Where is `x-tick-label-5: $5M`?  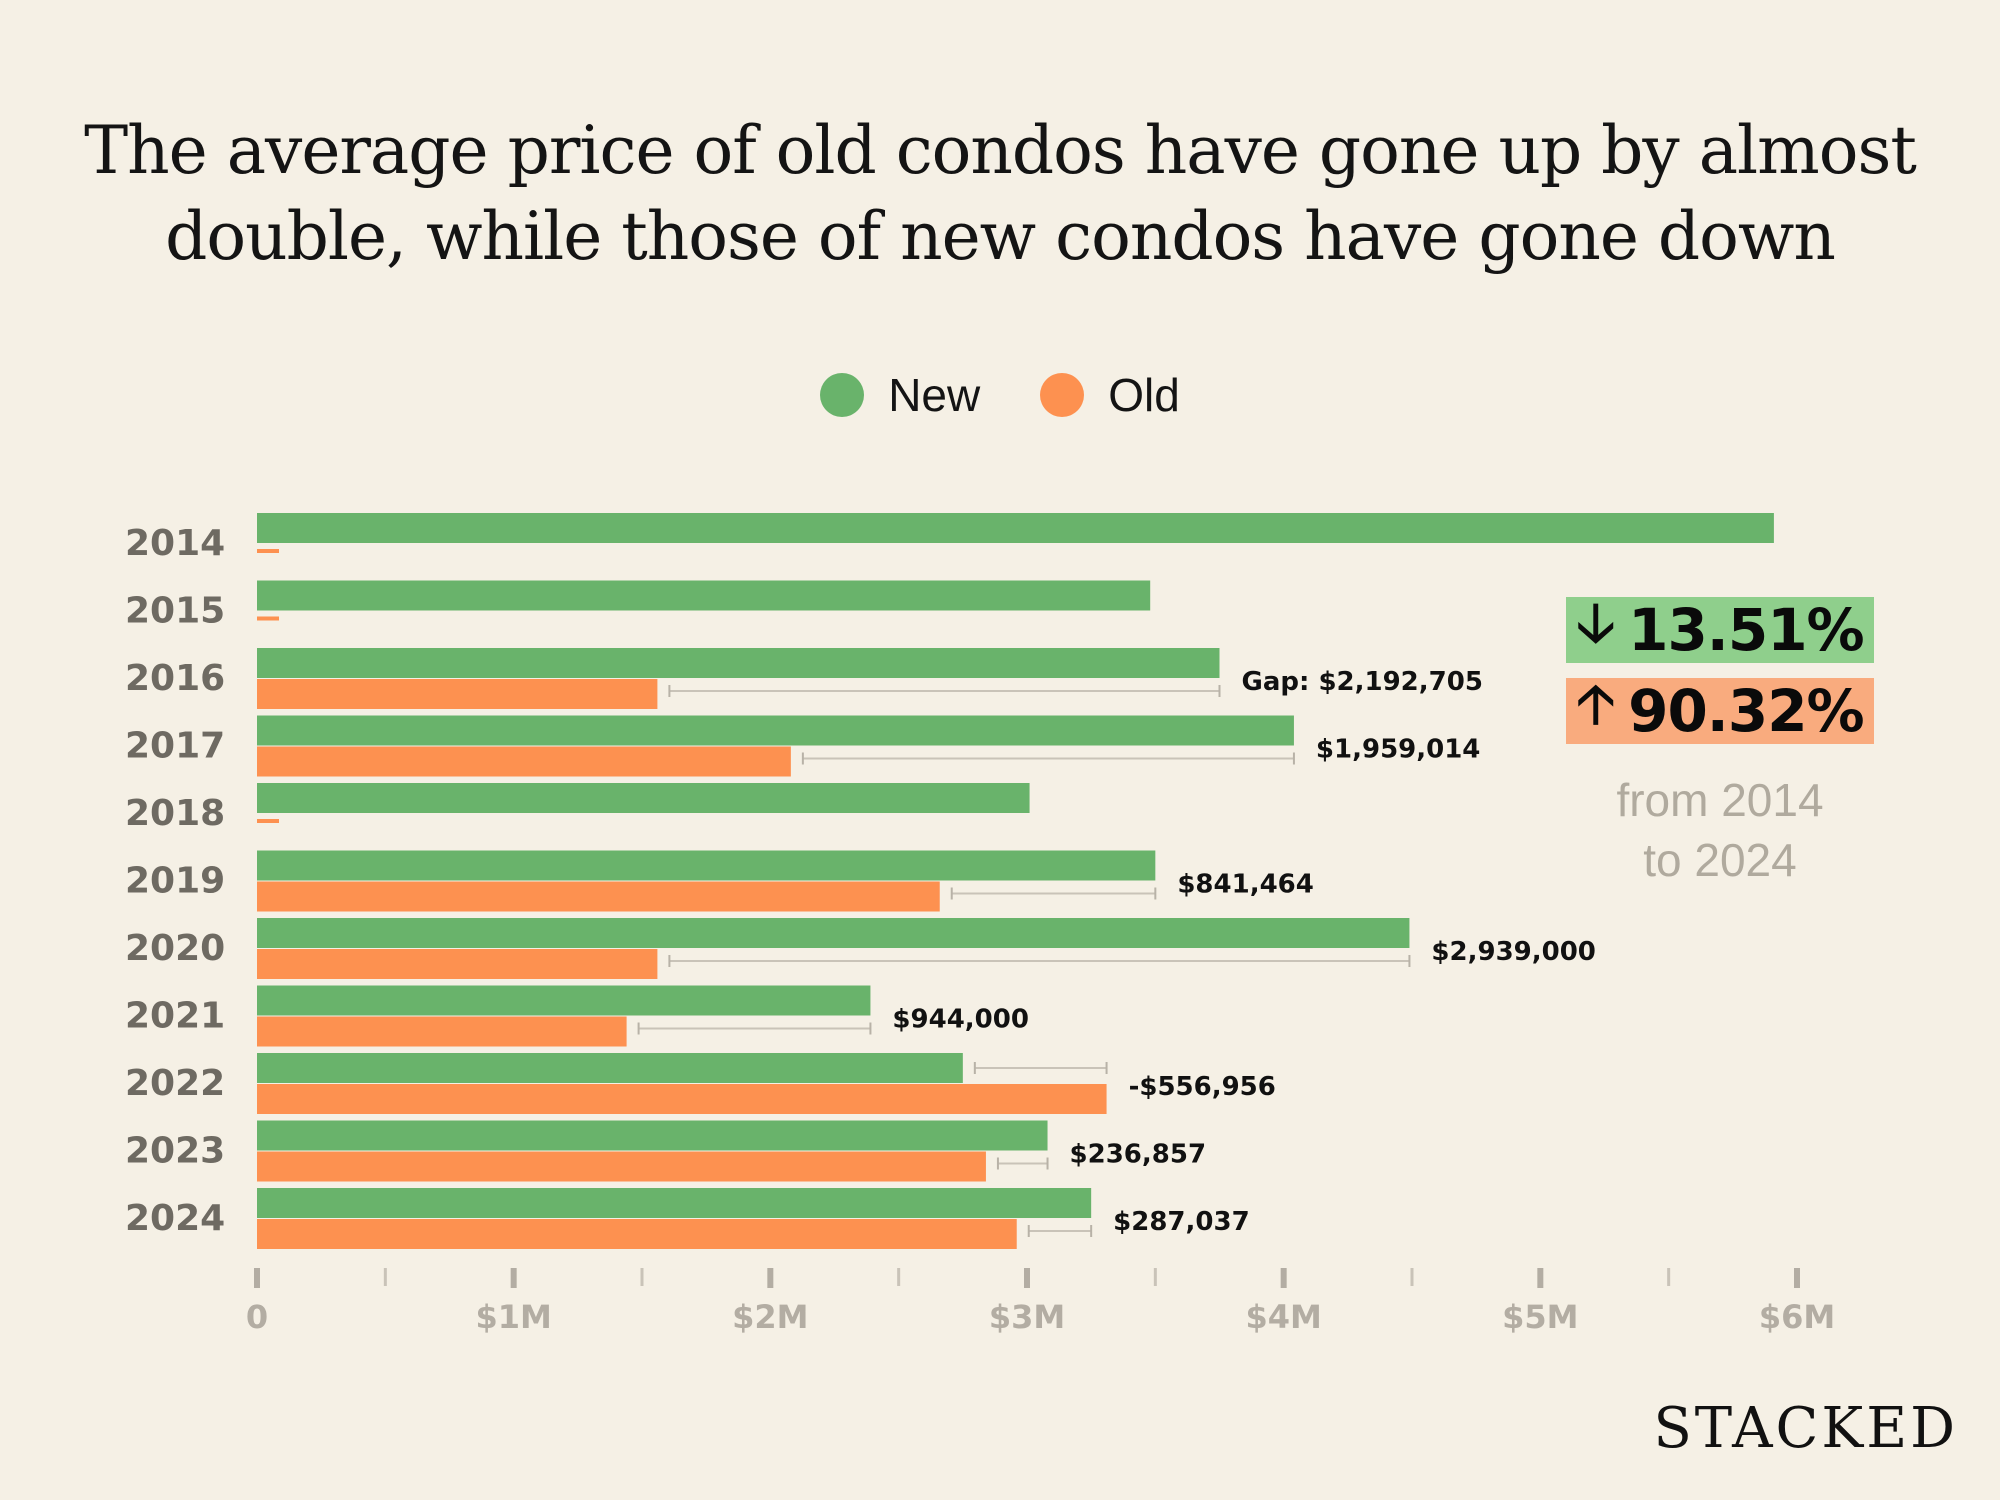 x-tick-label-5: $5M is located at coordinates (1540, 1317).